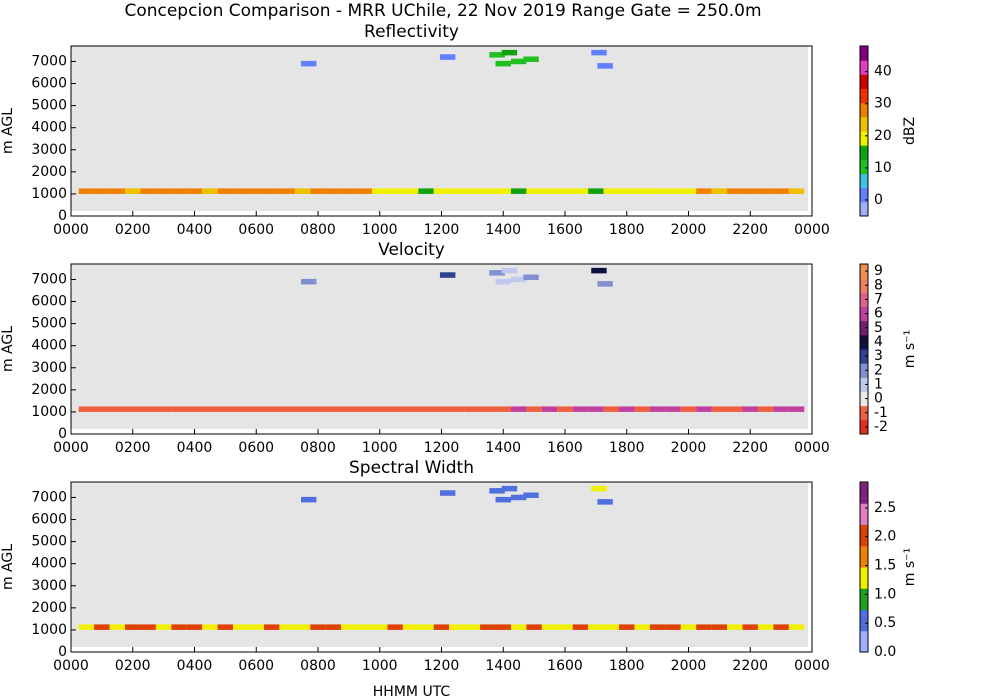 The height and width of the screenshot is (700, 1000). I want to click on y-axis-label: m AGL, so click(8, 349).